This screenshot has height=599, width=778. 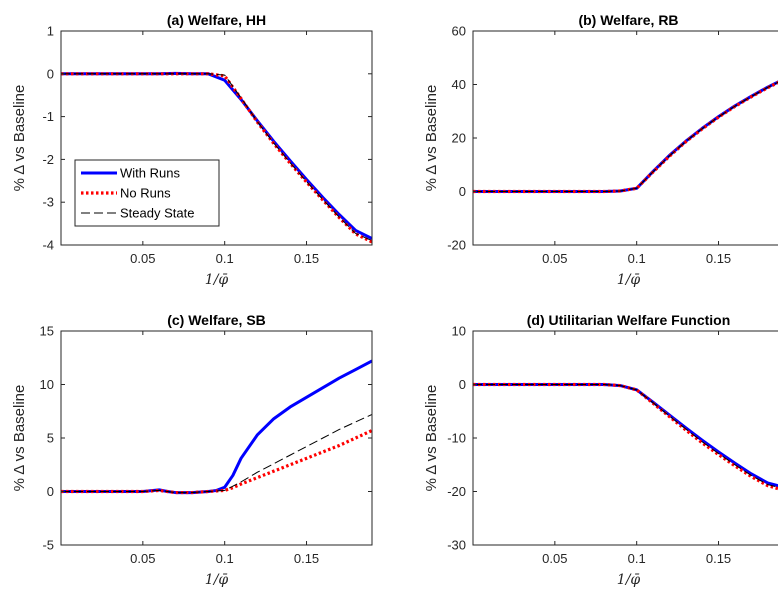 I want to click on legend-label: Steady State, so click(x=157, y=213).